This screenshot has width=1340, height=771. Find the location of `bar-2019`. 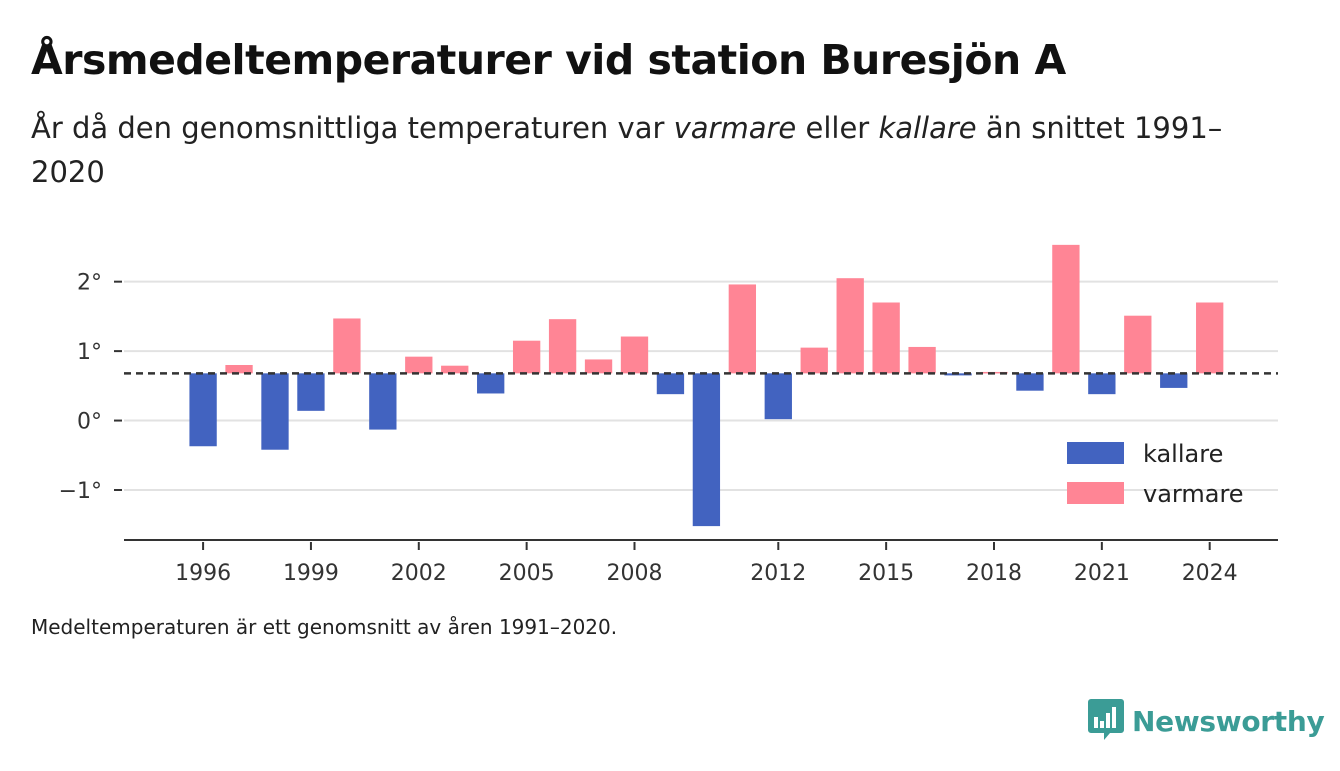

bar-2019 is located at coordinates (1030, 382).